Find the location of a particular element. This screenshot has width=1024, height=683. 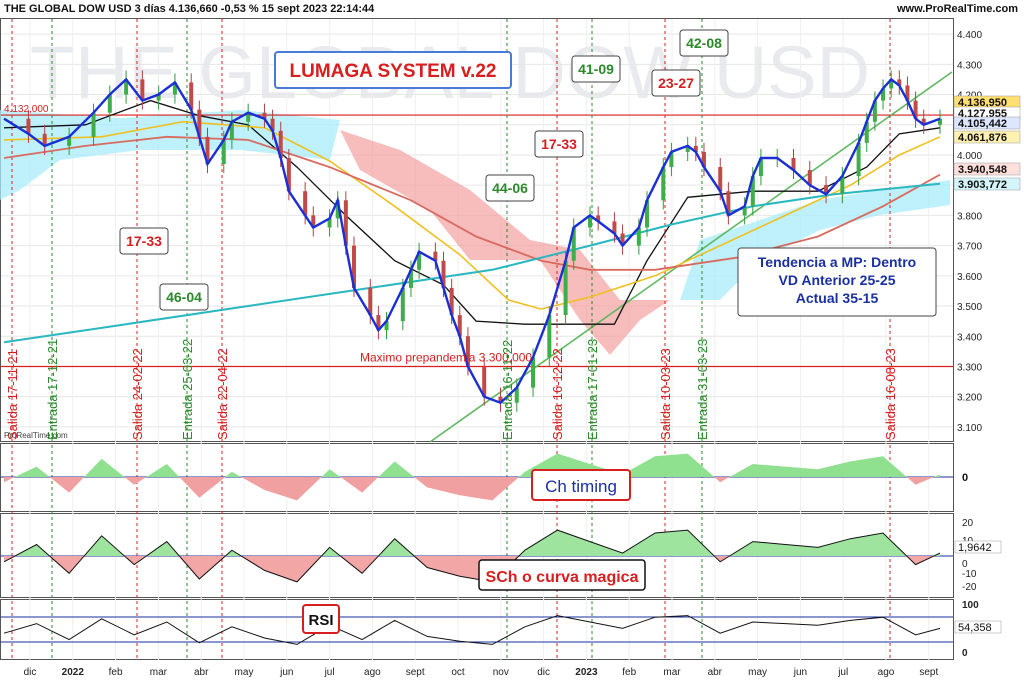

small-logo: ProRealTime.com is located at coordinates (36, 435).